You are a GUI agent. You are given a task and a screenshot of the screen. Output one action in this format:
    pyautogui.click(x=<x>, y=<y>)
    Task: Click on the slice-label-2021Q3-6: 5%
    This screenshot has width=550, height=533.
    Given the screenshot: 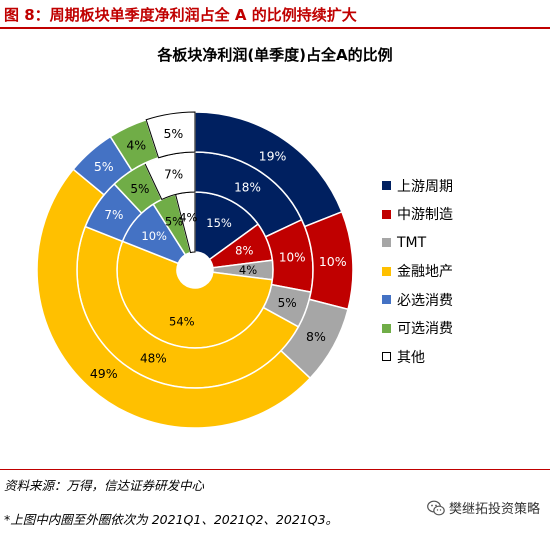 What is the action you would take?
    pyautogui.click(x=173, y=133)
    